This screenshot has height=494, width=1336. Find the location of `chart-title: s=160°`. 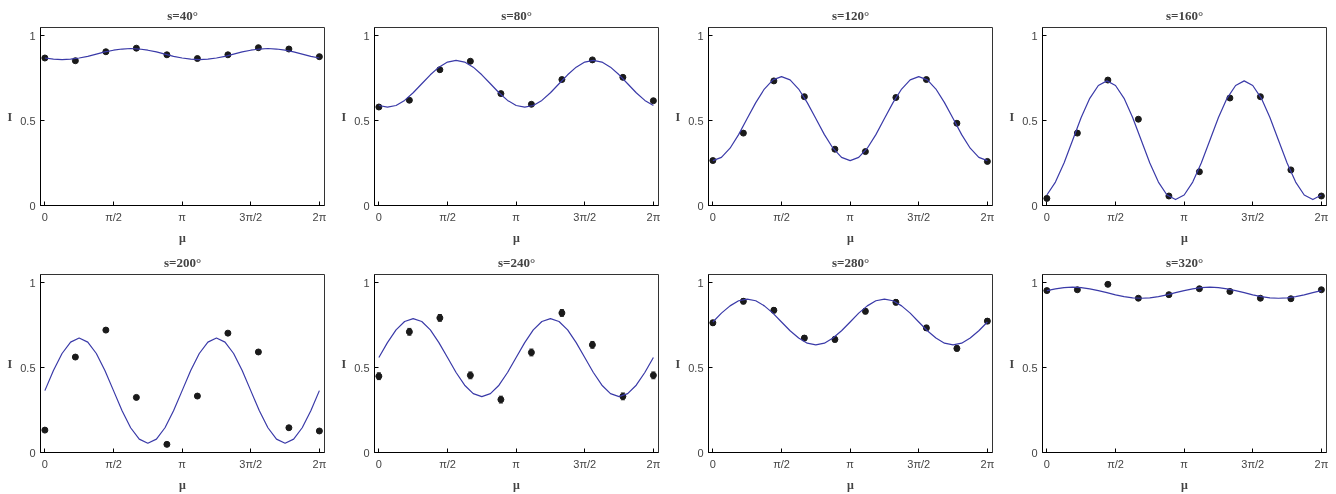

chart-title: s=160° is located at coordinates (1184, 15).